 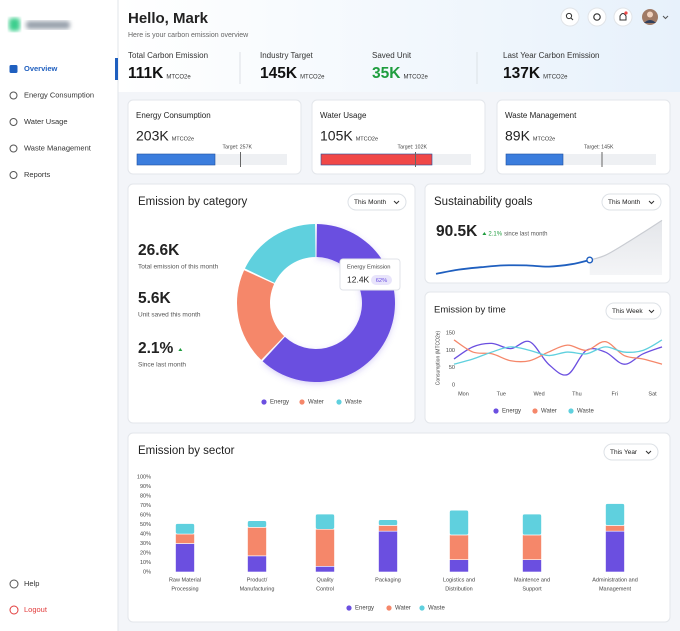 What do you see at coordinates (392, 55) in the screenshot?
I see `stat-label: Saved Unit` at bounding box center [392, 55].